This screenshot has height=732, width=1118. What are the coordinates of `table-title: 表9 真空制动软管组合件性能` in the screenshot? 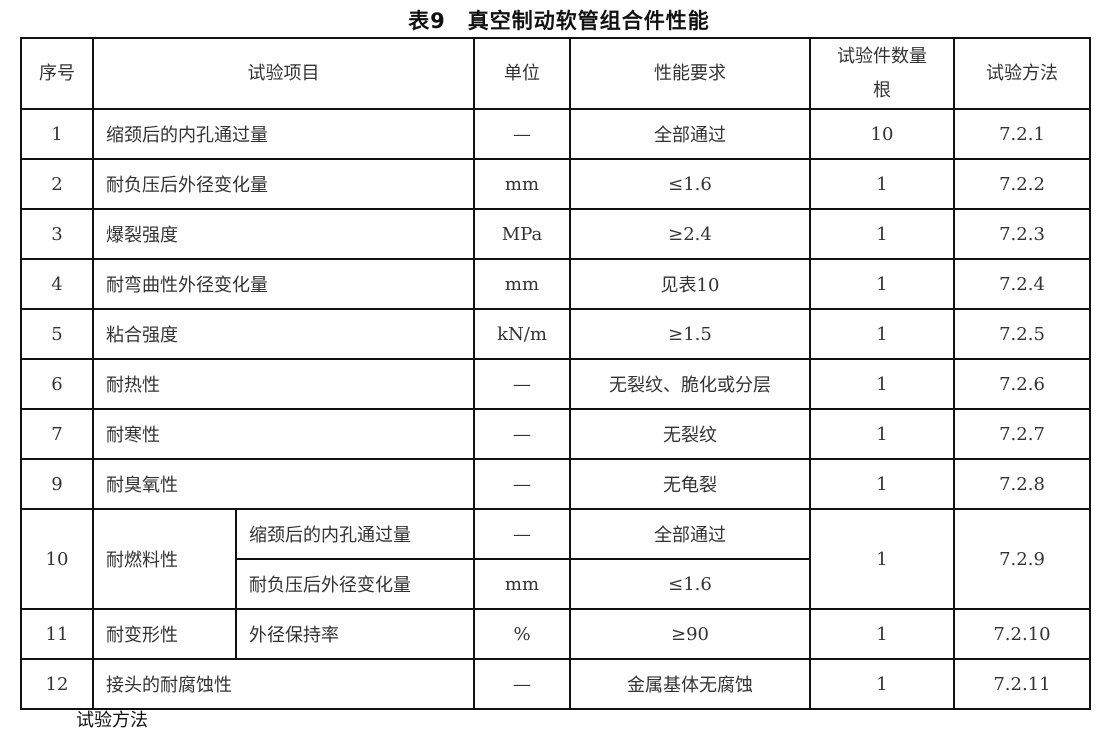 It's located at (559, 21).